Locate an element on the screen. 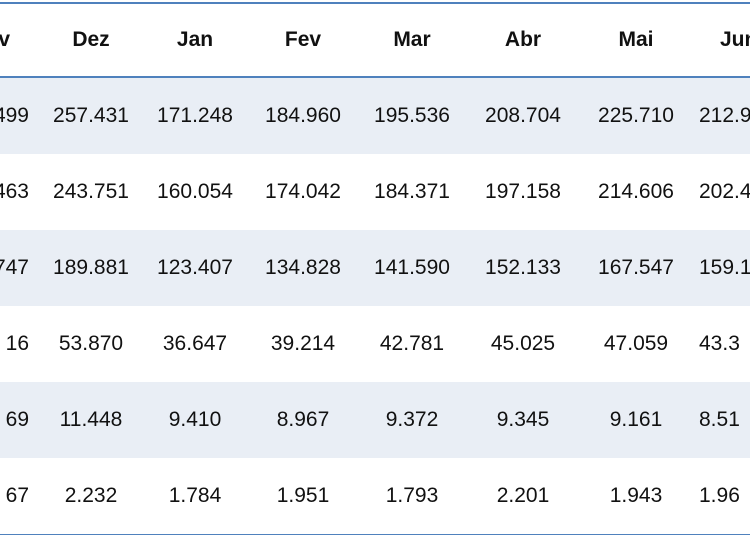 The width and height of the screenshot is (750, 536). table-cell: 9.372 is located at coordinates (412, 419).